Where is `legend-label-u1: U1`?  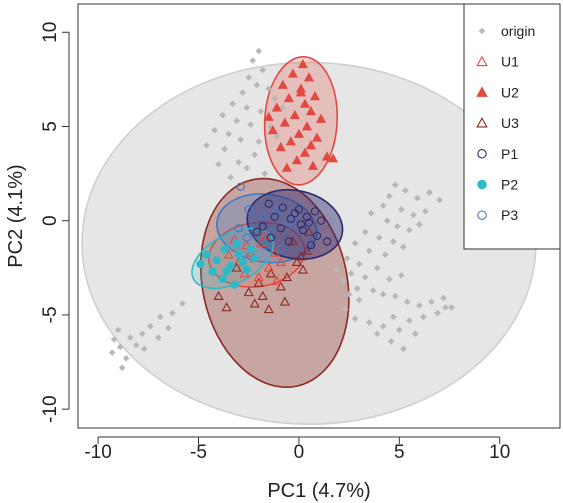
legend-label-u1: U1 is located at coordinates (510, 62).